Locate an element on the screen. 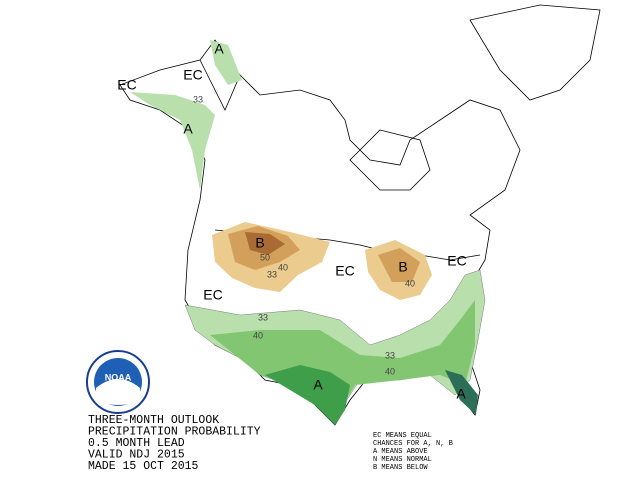 This screenshot has height=480, width=640. legend-line: A MEANS ABOVE is located at coordinates (400, 452).